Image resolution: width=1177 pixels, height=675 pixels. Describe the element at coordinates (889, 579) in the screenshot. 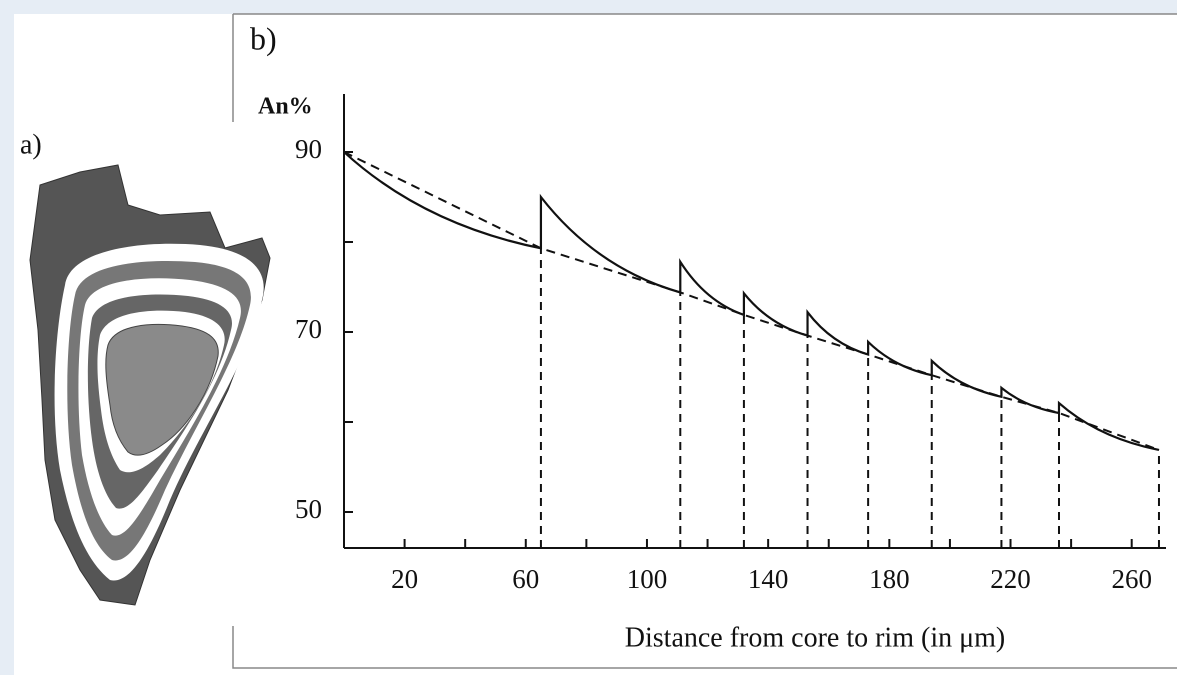

I see `x-tick-label: 180` at that location.